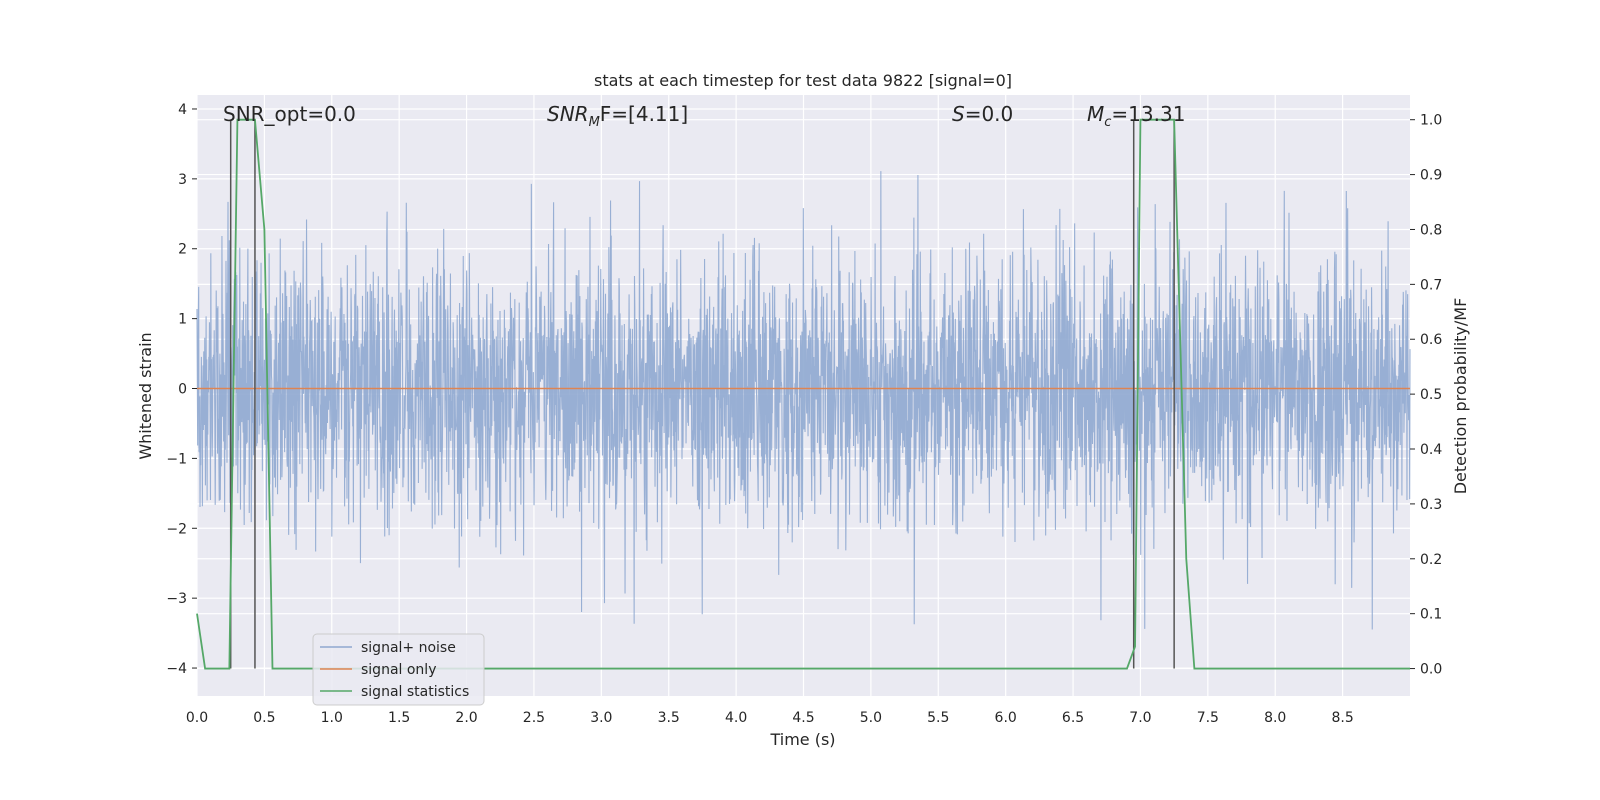  Describe the element at coordinates (736, 718) in the screenshot. I see `x-tick-label: 4.0` at that location.